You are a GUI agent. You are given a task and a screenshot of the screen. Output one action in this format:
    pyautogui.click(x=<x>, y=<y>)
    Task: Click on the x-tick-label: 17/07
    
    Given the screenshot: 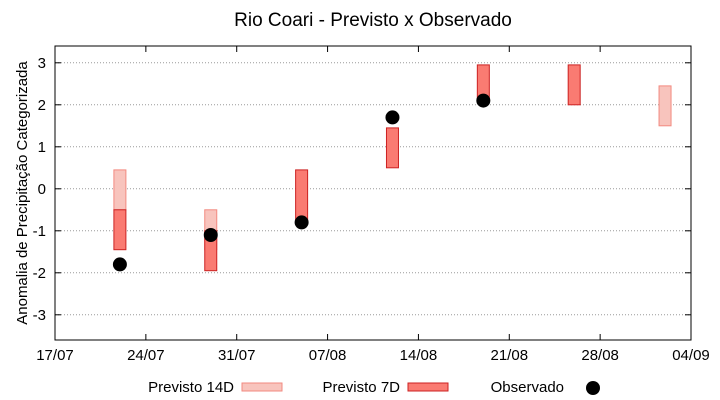 What is the action you would take?
    pyautogui.click(x=55, y=355)
    